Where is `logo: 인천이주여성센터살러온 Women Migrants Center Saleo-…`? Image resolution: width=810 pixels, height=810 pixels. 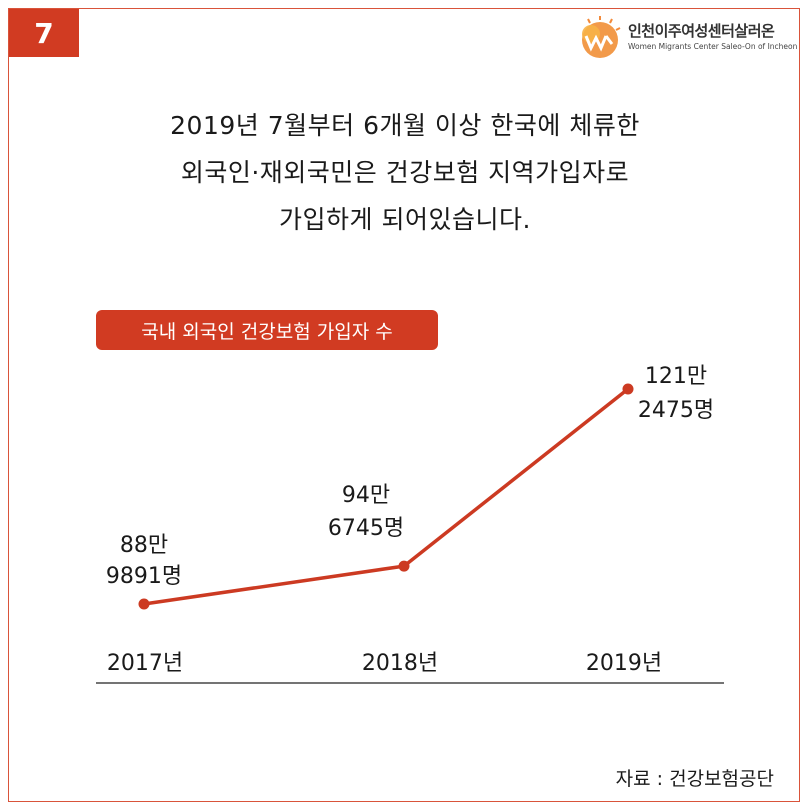 logo: 인천이주여성센터살러온 Women Migrants Center Saleo-… is located at coordinates (687, 38).